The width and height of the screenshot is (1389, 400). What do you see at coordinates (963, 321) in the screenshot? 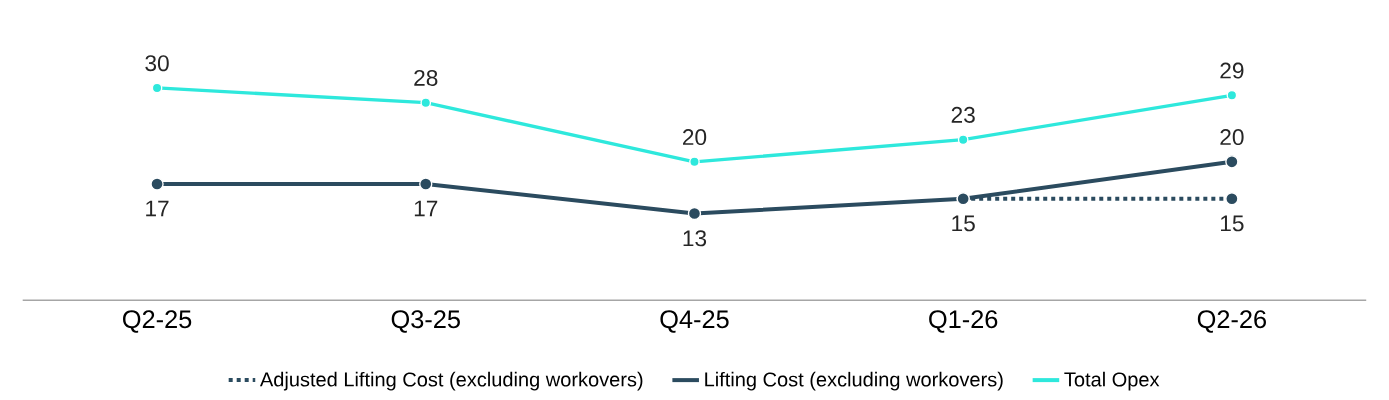
I see `x-tick-label: Q1-26` at bounding box center [963, 321].